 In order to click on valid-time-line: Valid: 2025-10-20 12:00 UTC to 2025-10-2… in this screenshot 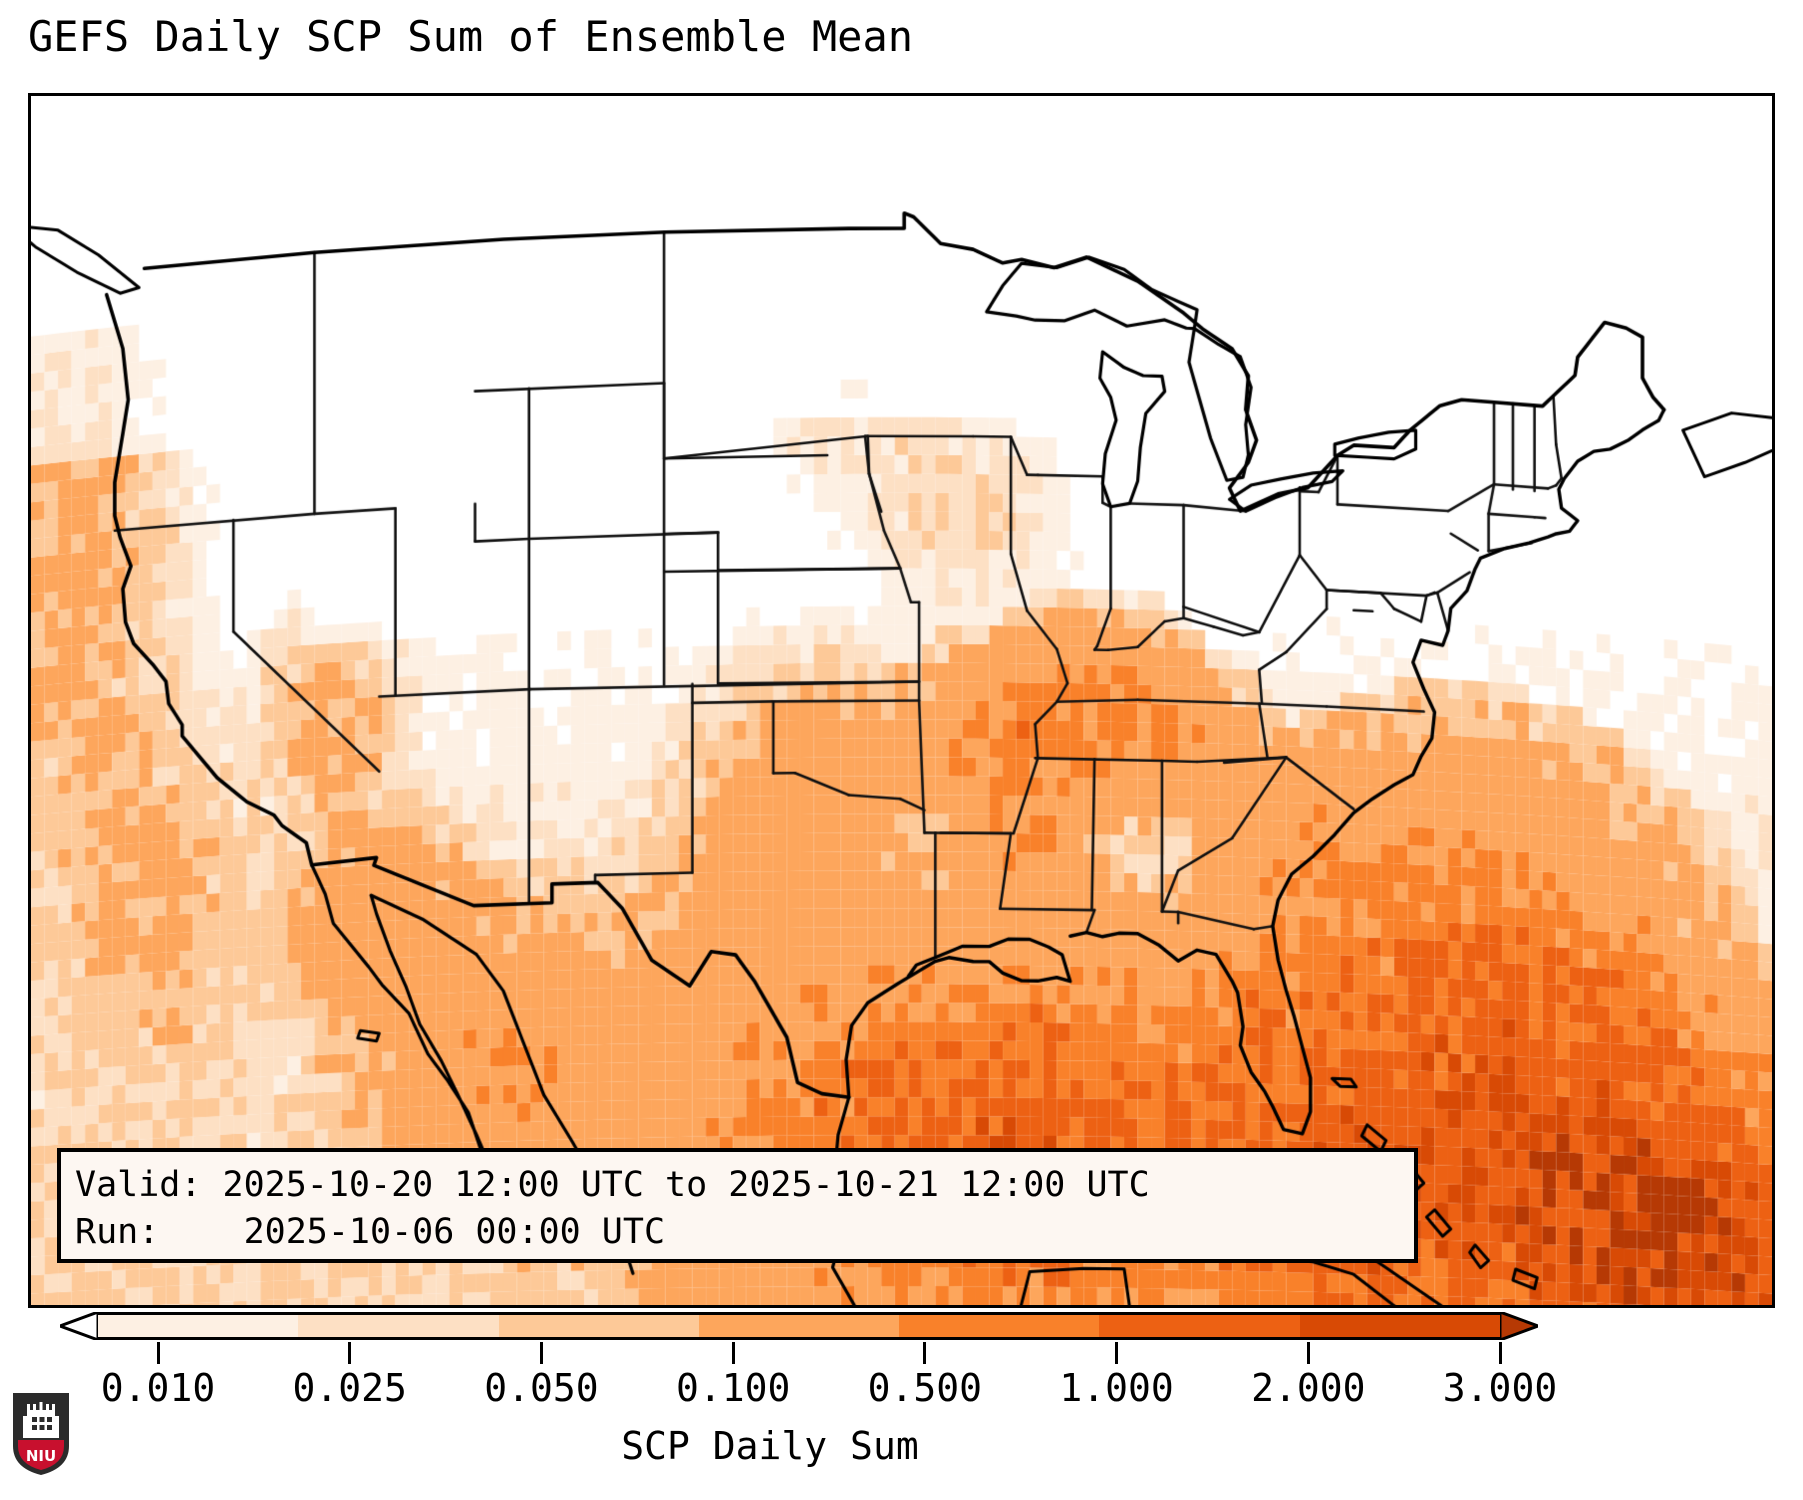, I will do `click(612, 1185)`.